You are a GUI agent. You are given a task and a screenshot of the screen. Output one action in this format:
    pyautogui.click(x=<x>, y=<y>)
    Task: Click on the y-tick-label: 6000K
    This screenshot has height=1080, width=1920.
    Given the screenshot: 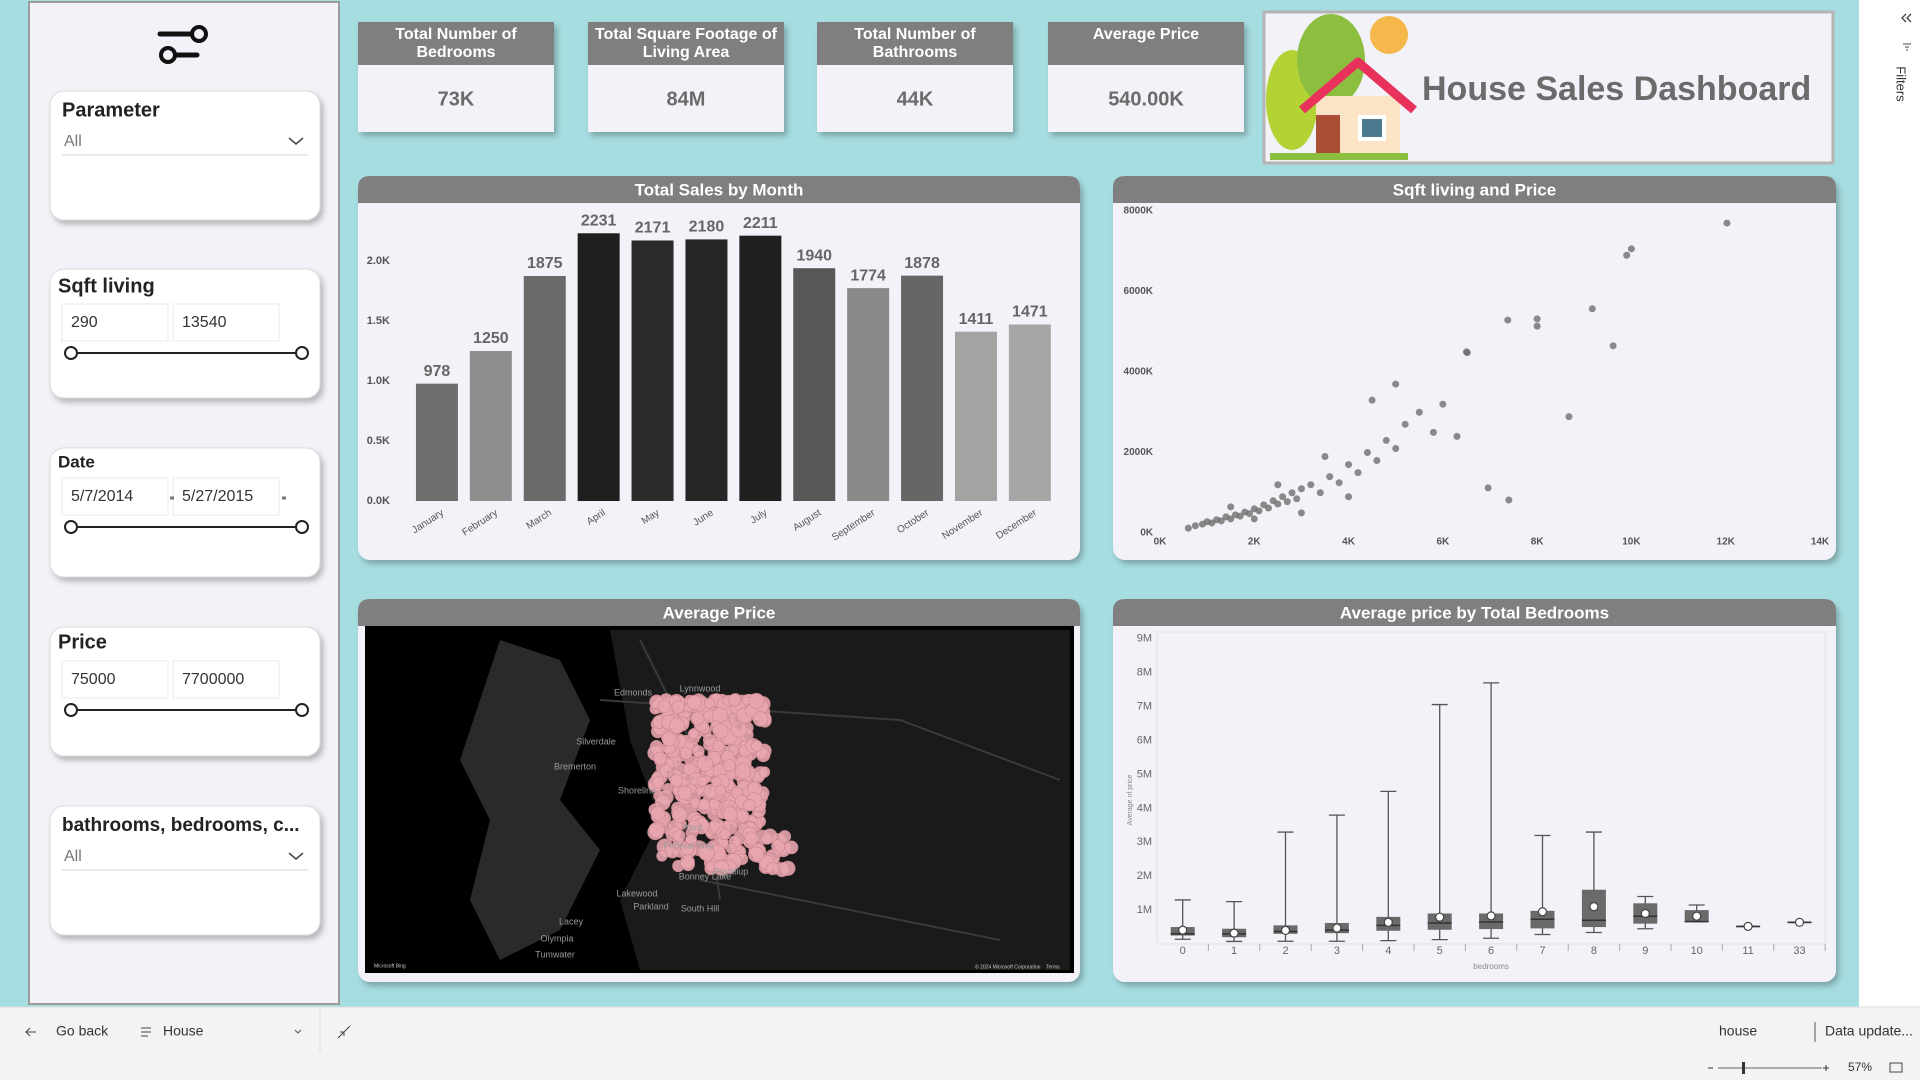 What is the action you would take?
    pyautogui.click(x=1139, y=291)
    